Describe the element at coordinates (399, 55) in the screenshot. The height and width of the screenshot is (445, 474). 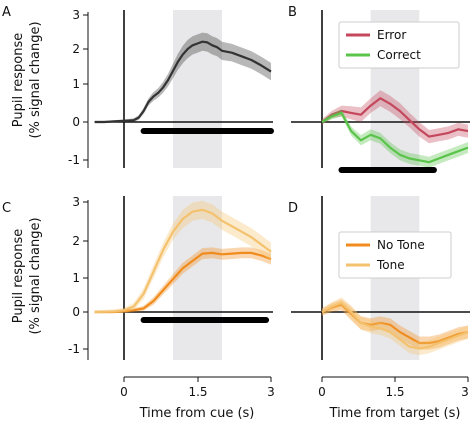
I see `legend-correct-label: Correct` at that location.